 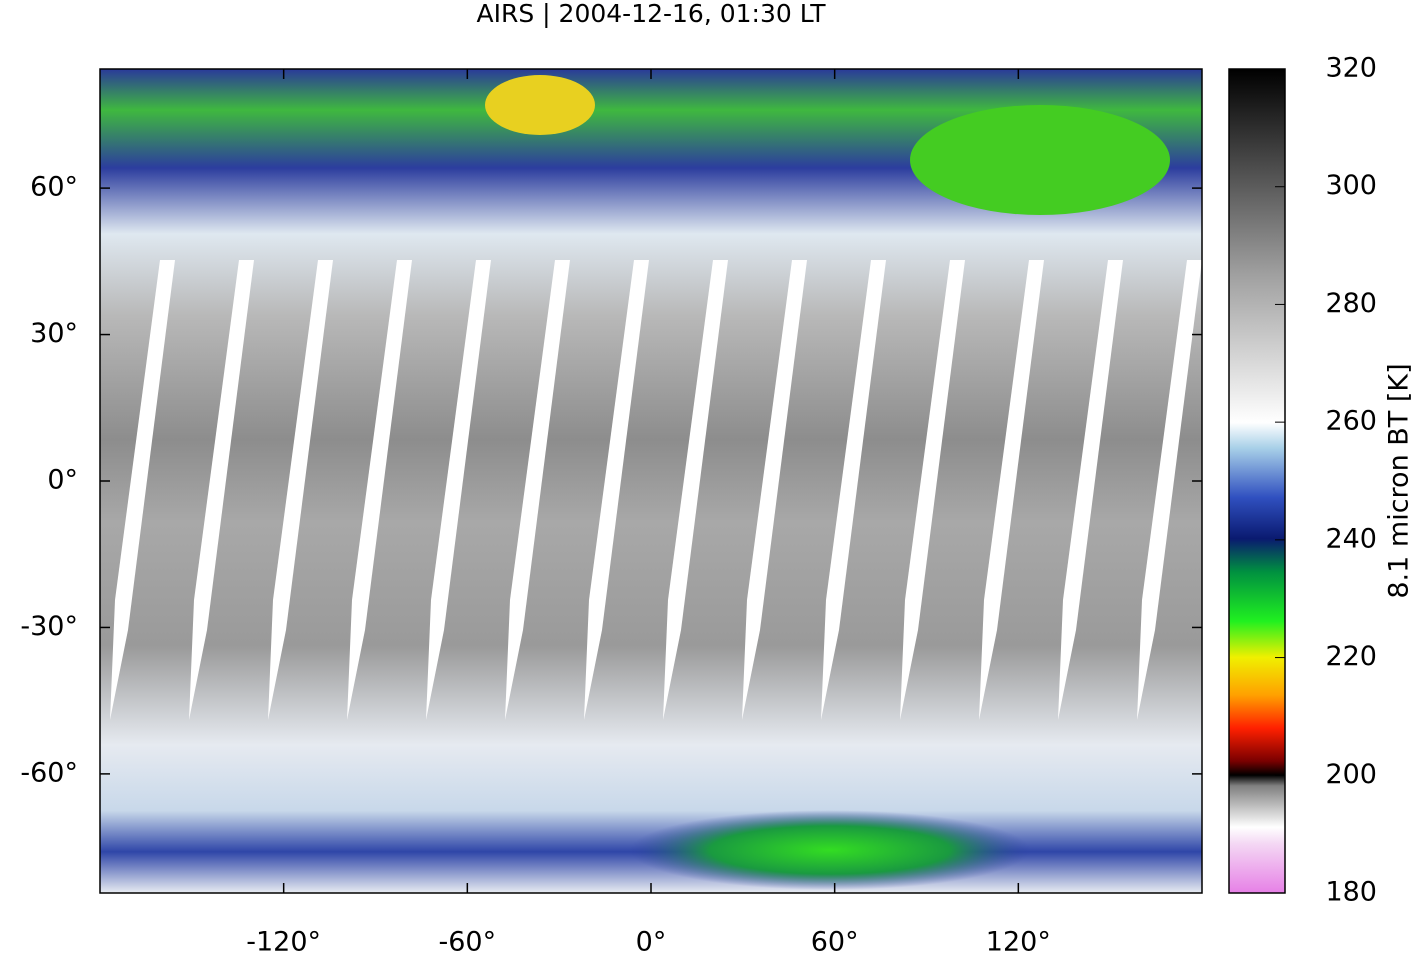 What do you see at coordinates (1399, 480) in the screenshot?
I see `colorbar-label: 8.1 micron BT [K]` at bounding box center [1399, 480].